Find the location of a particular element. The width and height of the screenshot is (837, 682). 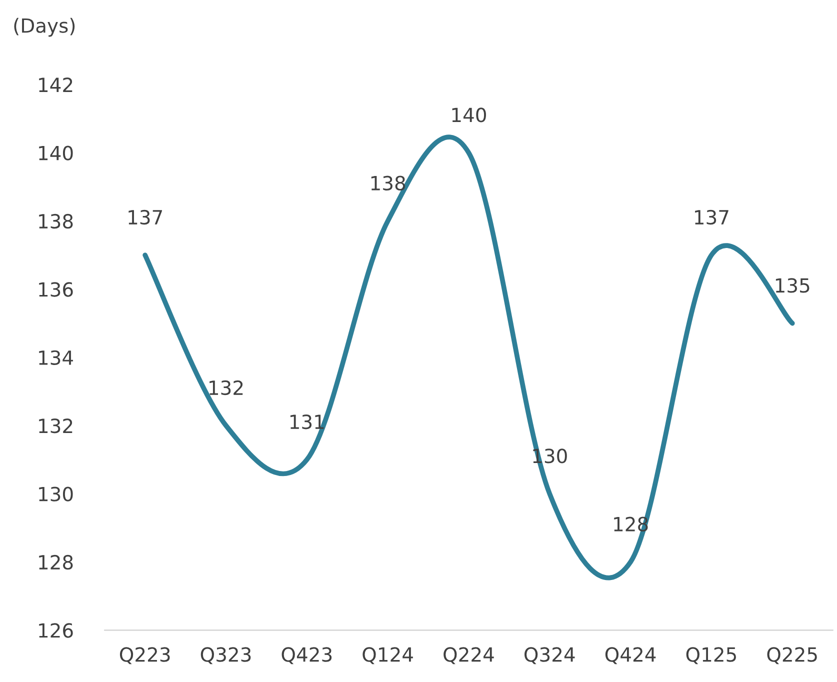

x-tick-label: Q125 is located at coordinates (711, 655).